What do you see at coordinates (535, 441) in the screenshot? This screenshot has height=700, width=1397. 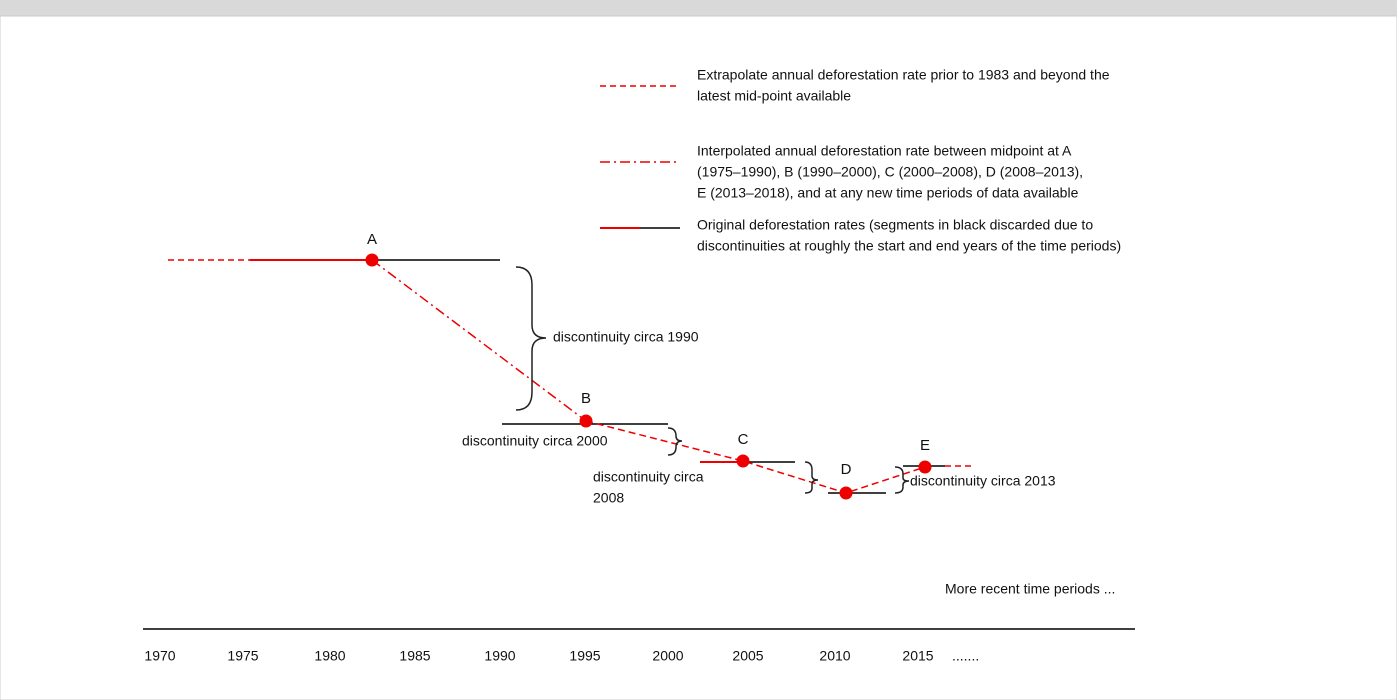 I see `discontinuity-label: discontinuity circa 2000` at bounding box center [535, 441].